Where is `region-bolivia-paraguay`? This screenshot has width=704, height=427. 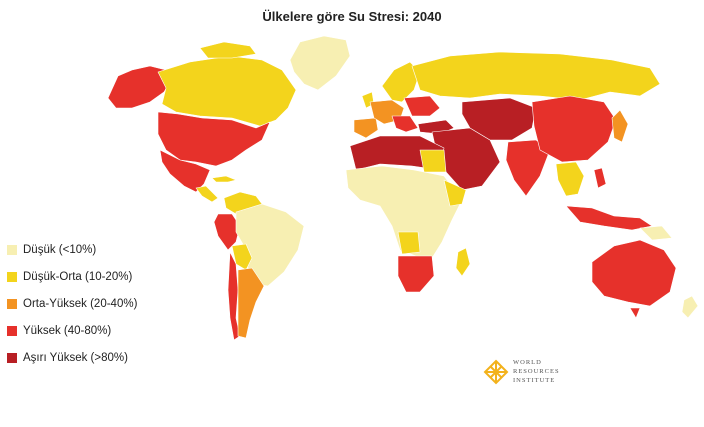 region-bolivia-paraguay is located at coordinates (242, 257).